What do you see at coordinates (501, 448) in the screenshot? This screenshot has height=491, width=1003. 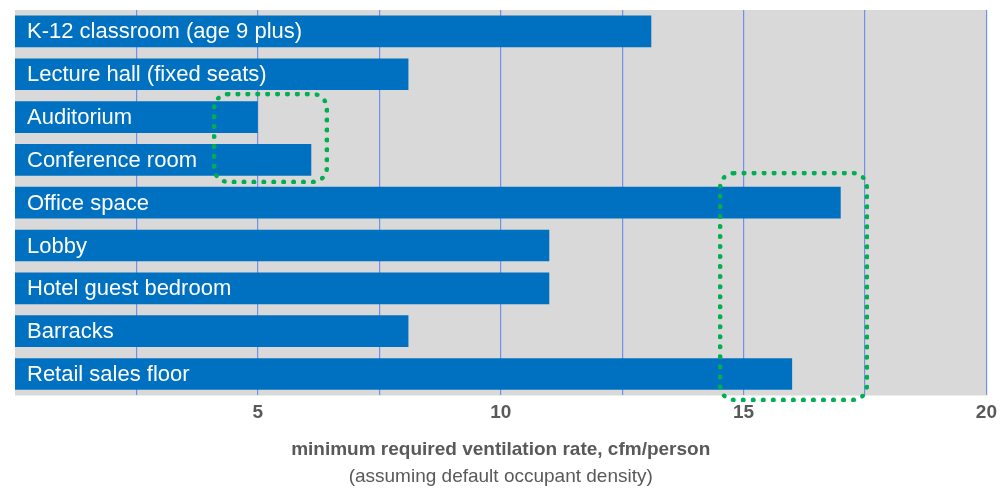 I see `x-axis-title: minimum required ventilation rate, cfm/person` at bounding box center [501, 448].